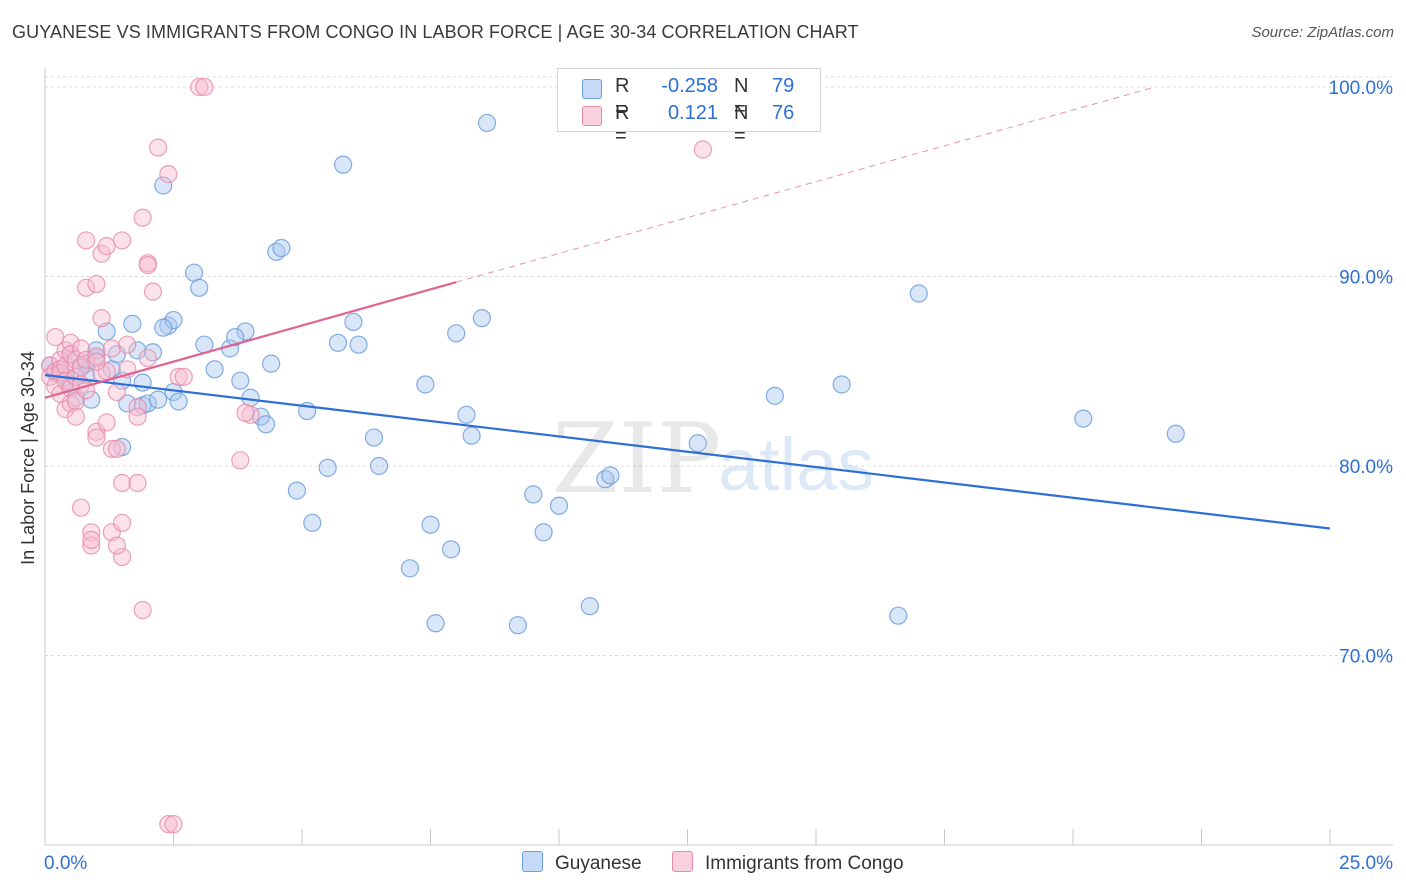 Image resolution: width=1406 pixels, height=892 pixels. What do you see at coordinates (532, 861) in the screenshot?
I see `bottom-legend-swatch-blue` at bounding box center [532, 861].